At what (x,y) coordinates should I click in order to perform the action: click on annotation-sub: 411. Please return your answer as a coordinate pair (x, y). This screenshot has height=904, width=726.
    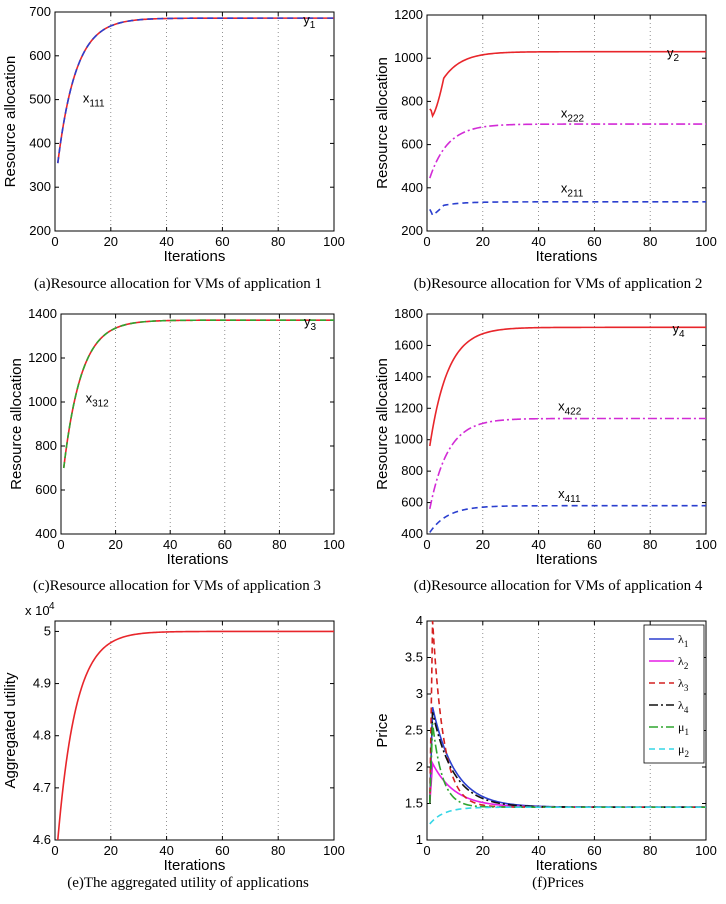
    Looking at the image, I should click on (573, 499).